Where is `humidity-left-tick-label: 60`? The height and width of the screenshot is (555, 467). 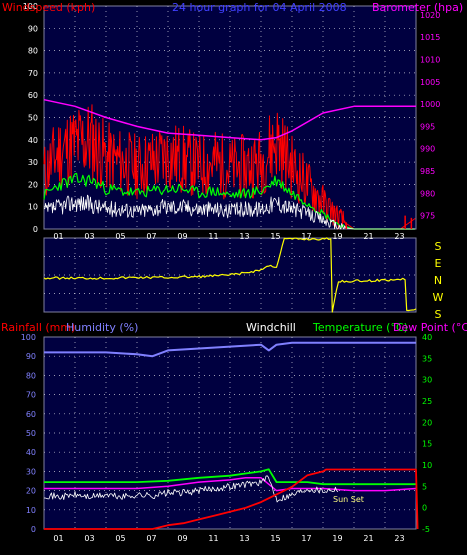
humidity-left-tick-label: 60 is located at coordinates (31, 414).